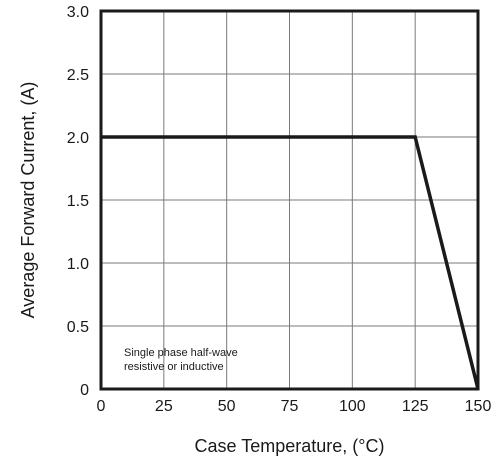 The image size is (493, 463). What do you see at coordinates (290, 446) in the screenshot?
I see `x-axis-title: Case Temperature, (°C)` at bounding box center [290, 446].